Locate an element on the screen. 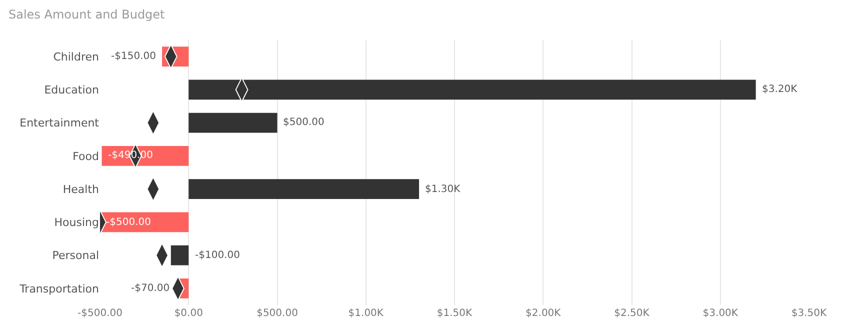  y-tick-label: Health is located at coordinates (81, 189).